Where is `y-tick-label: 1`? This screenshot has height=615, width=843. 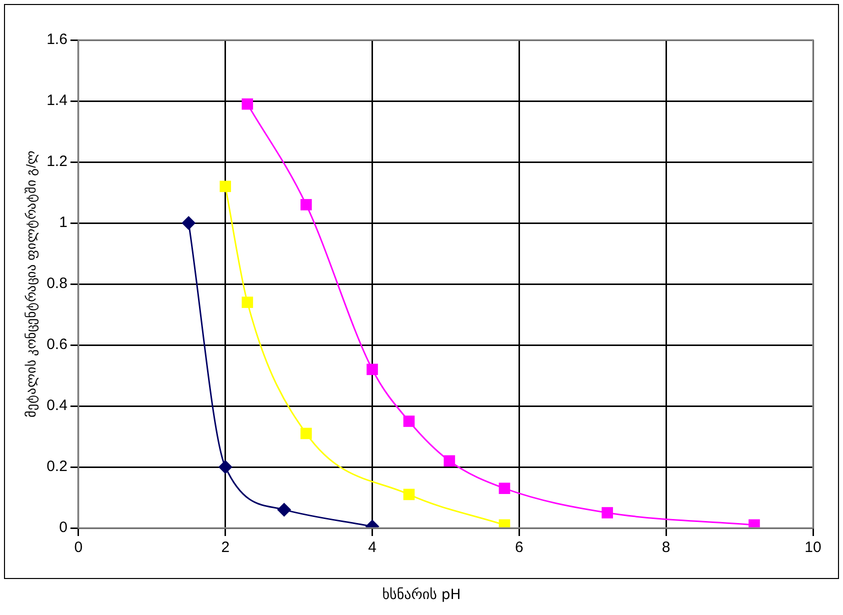 y-tick-label: 1 is located at coordinates (63, 223).